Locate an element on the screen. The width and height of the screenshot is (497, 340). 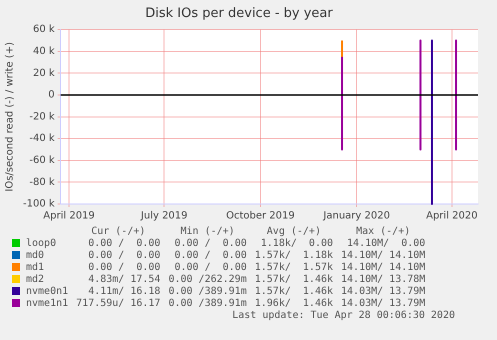
y-tick-label: 40 k is located at coordinates (43, 51).